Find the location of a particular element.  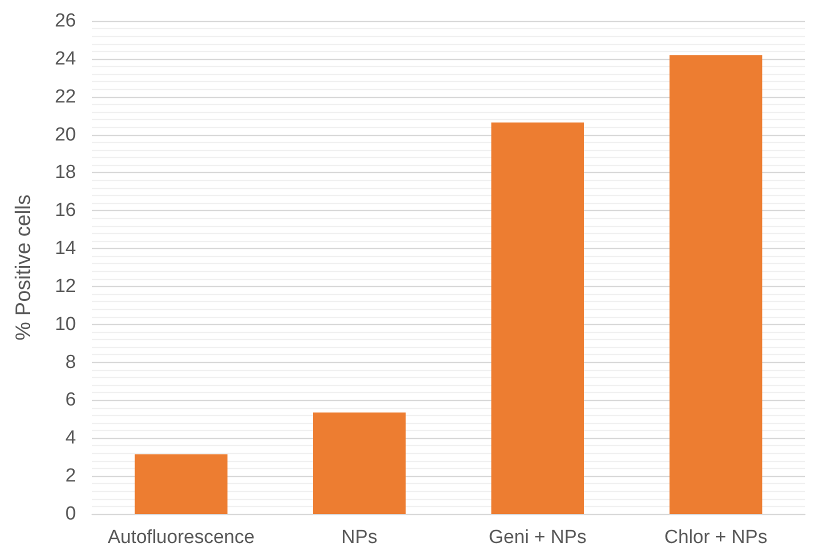

x-tick-label: NPs is located at coordinates (359, 537).